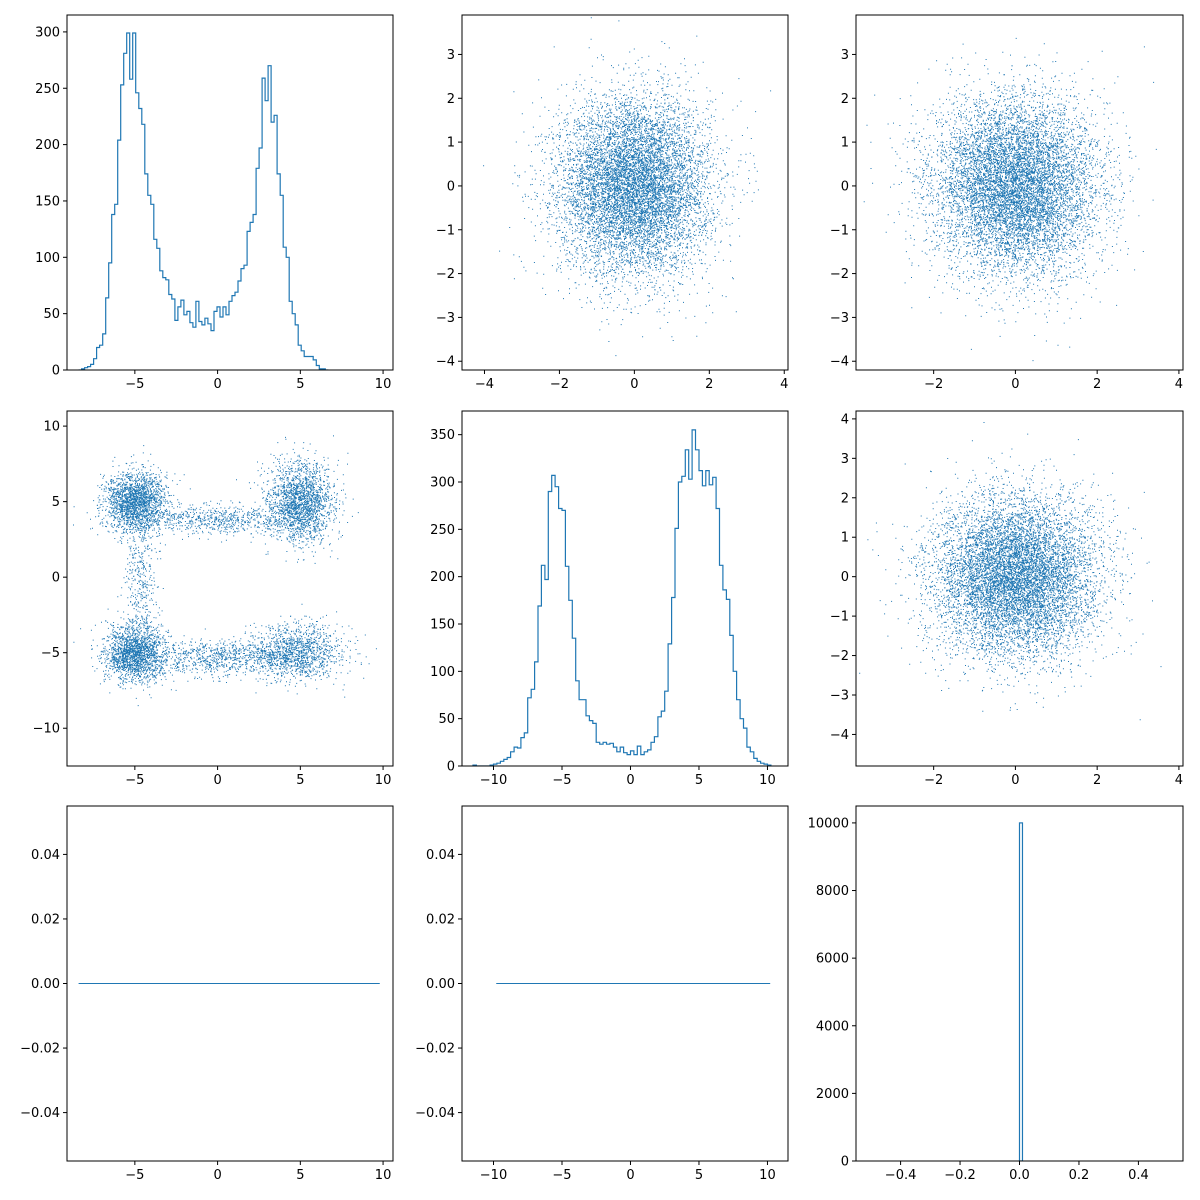 The width and height of the screenshot is (1200, 1200). What do you see at coordinates (45, 919) in the screenshot?
I see `y-tick-label: 0.02` at bounding box center [45, 919].